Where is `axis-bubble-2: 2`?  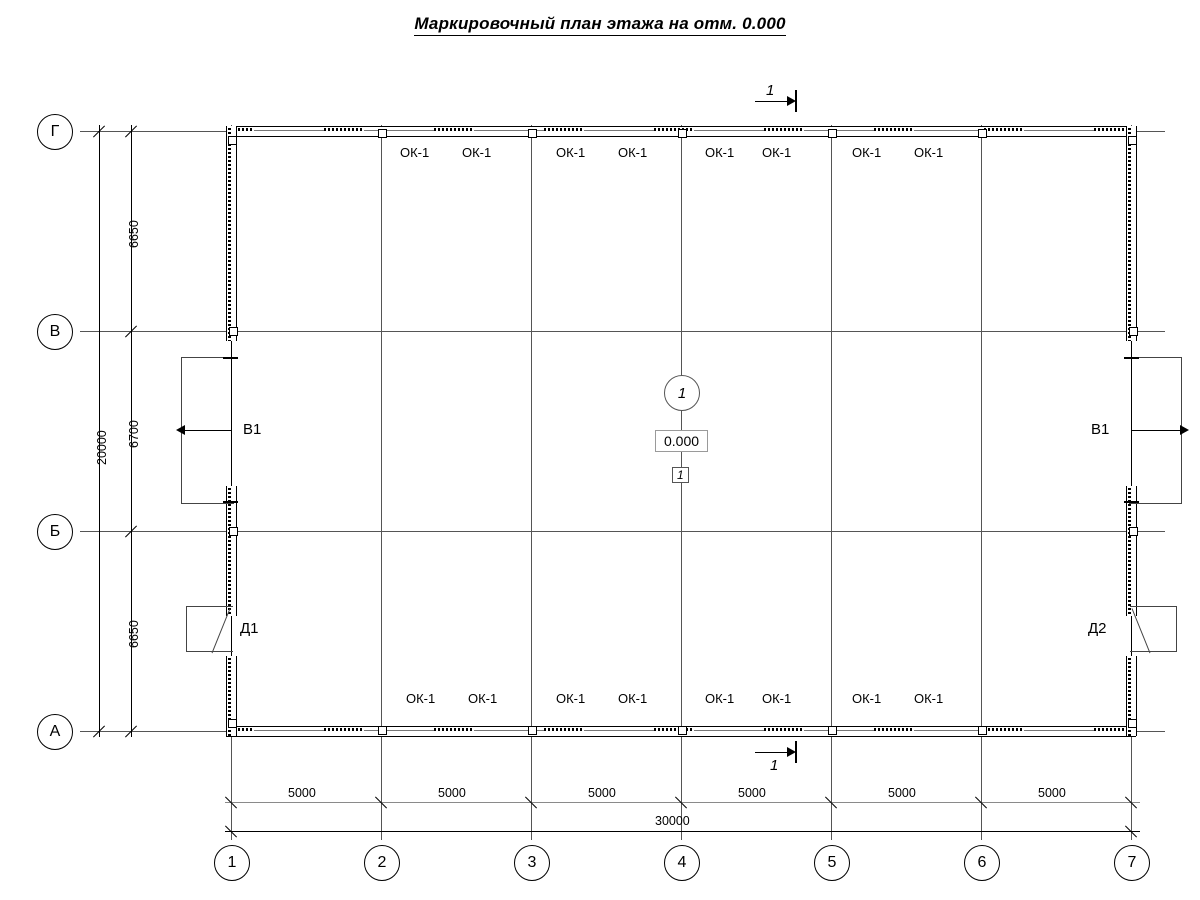 axis-bubble-2: 2 is located at coordinates (382, 863).